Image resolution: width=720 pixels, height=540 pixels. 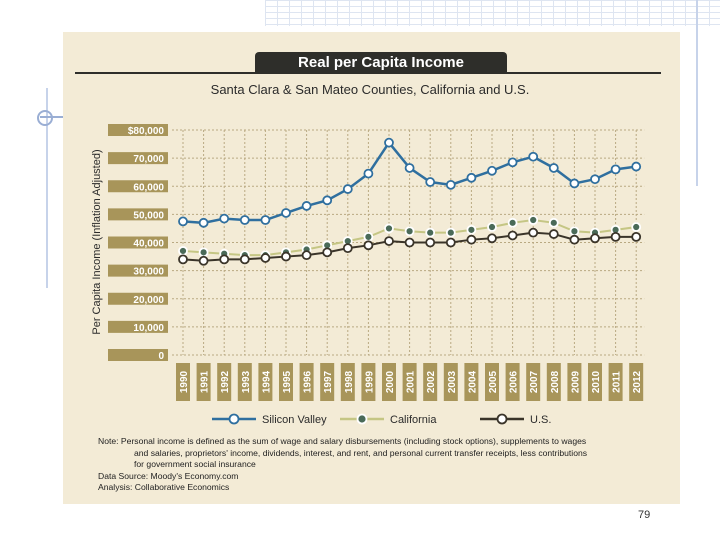 What do you see at coordinates (413, 420) in the screenshot?
I see `legend-label: California` at bounding box center [413, 420].